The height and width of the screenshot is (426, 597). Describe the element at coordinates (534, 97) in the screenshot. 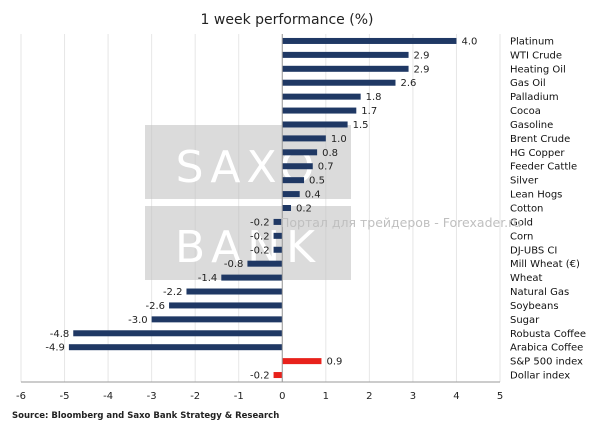

I see `category-label: Palladium` at that location.